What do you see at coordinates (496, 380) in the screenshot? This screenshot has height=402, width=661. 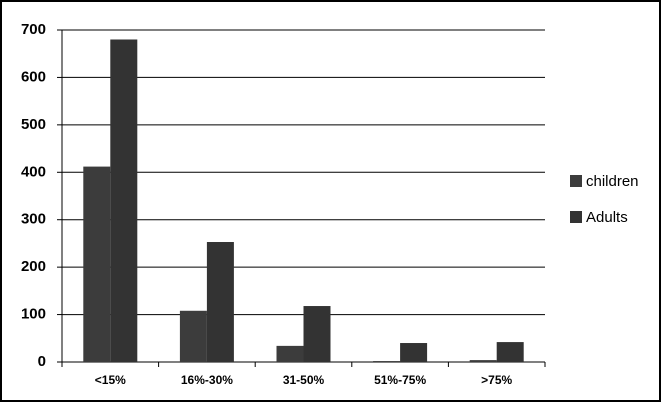 I see `x-tick-label: >75%` at bounding box center [496, 380].